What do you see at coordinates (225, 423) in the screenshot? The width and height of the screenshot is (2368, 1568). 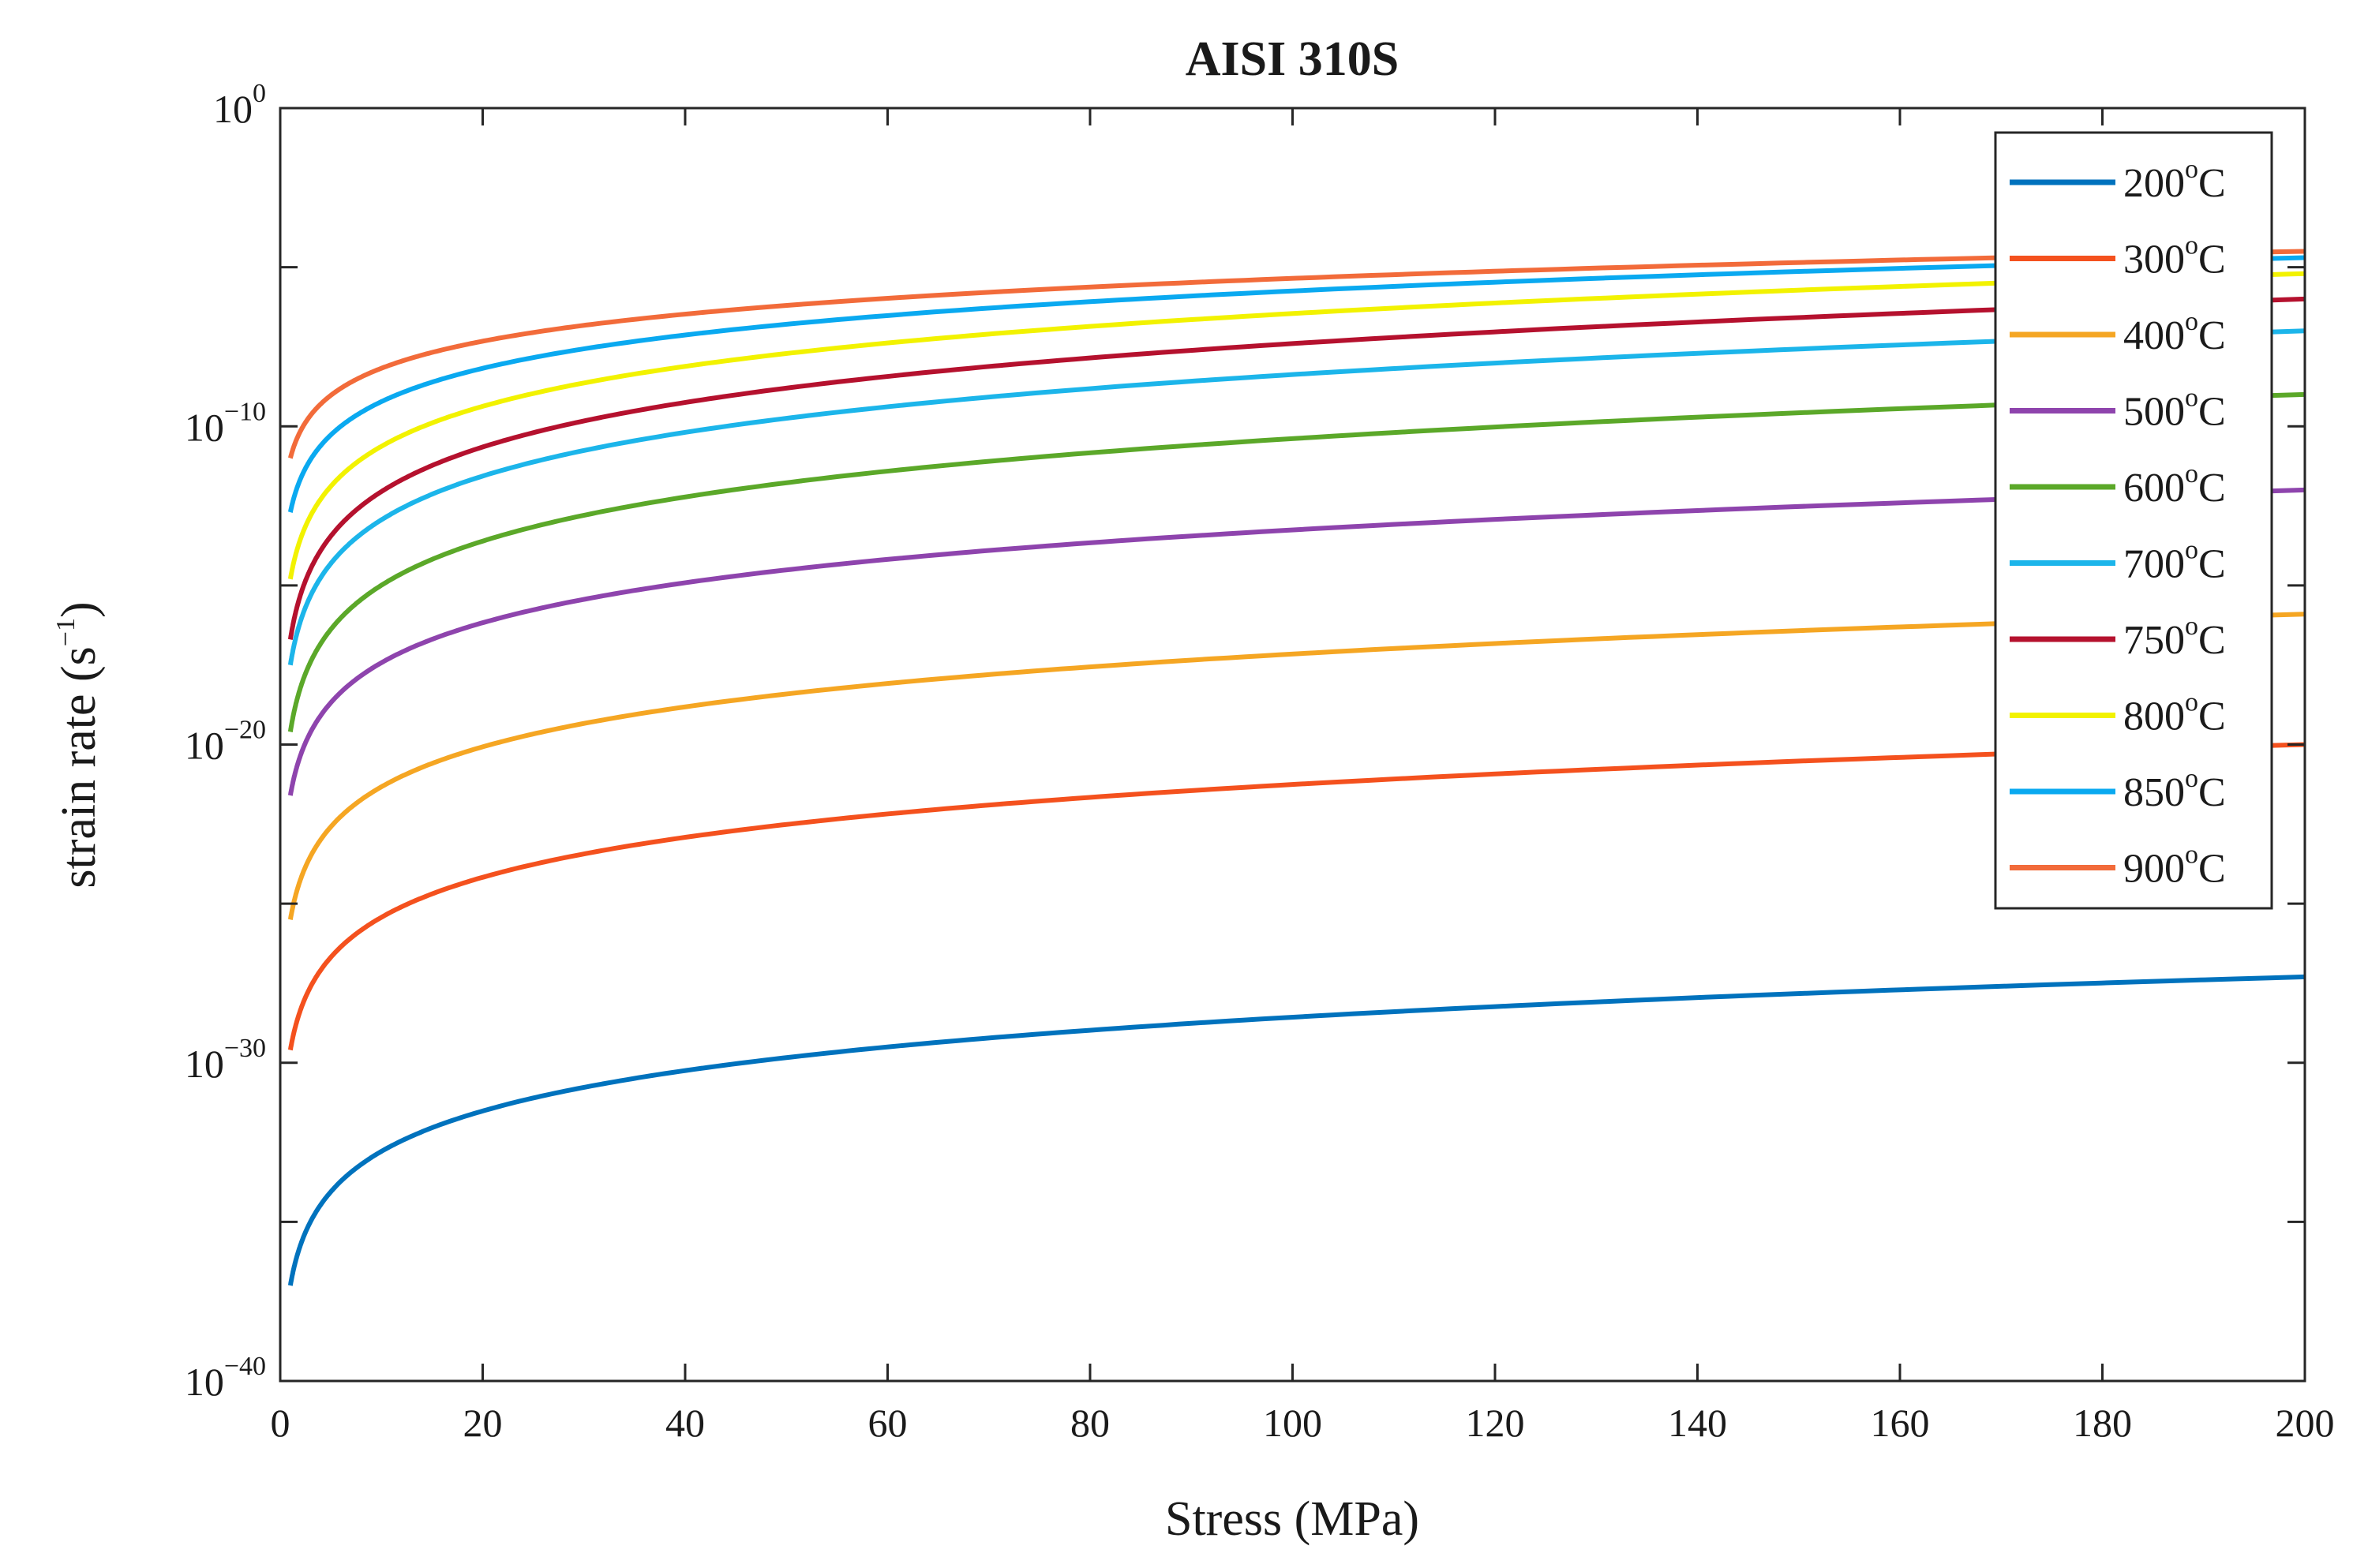 I see `y-tick-label: 10−10` at bounding box center [225, 423].